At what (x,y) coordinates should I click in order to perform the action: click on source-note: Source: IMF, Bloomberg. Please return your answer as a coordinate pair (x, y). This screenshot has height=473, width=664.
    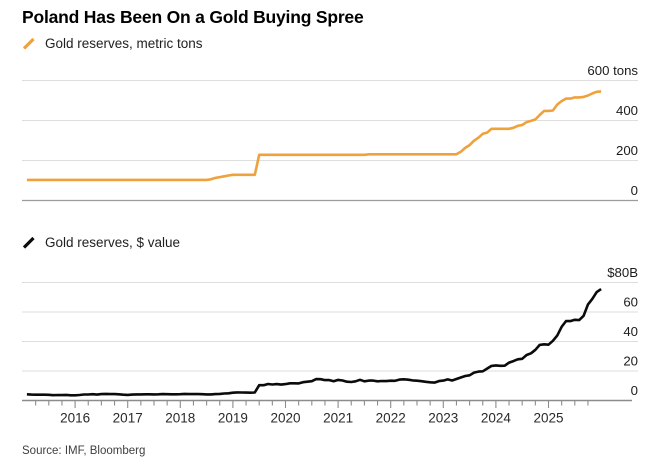
    Looking at the image, I should click on (84, 451).